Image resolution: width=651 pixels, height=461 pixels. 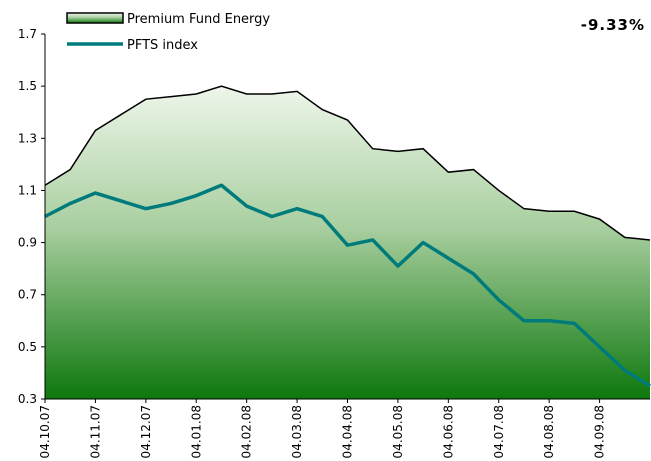 I want to click on y-tick-label: 0.3, so click(x=27, y=399).